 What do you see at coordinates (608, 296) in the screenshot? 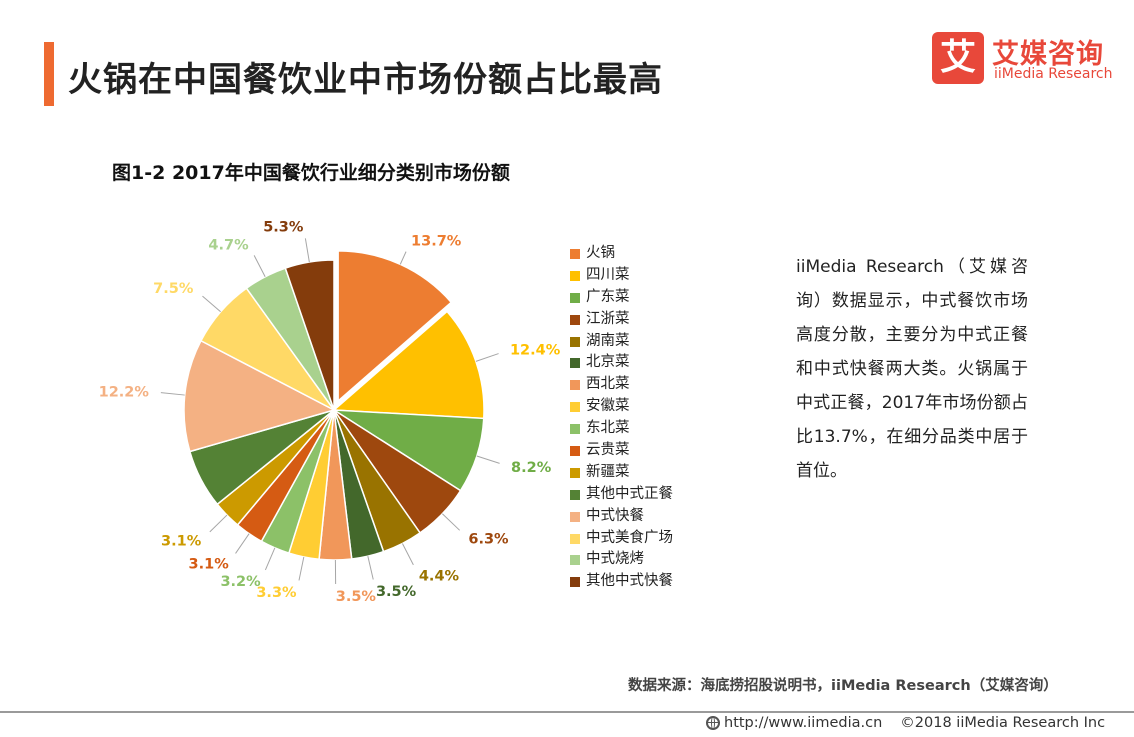
I see `legend-label: 广东菜` at bounding box center [608, 296].